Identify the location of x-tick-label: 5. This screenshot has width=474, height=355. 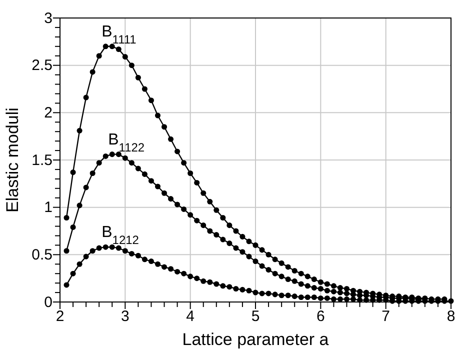
(255, 316).